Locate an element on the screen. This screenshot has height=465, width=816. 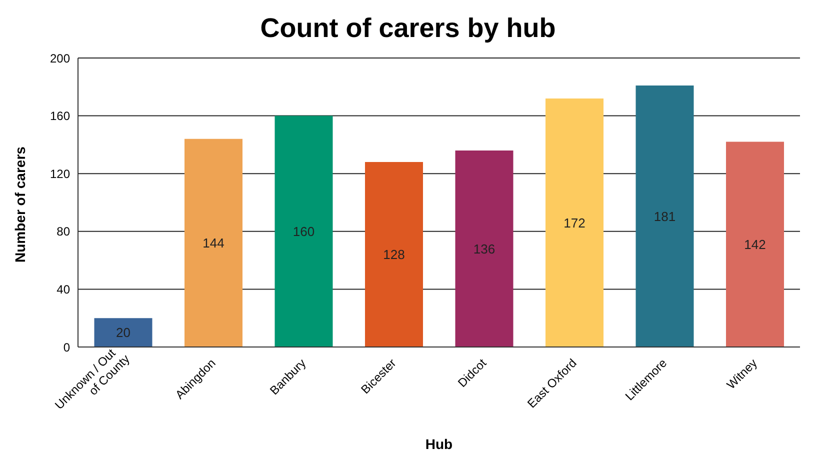
y-tick-label: 40 is located at coordinates (63, 289).